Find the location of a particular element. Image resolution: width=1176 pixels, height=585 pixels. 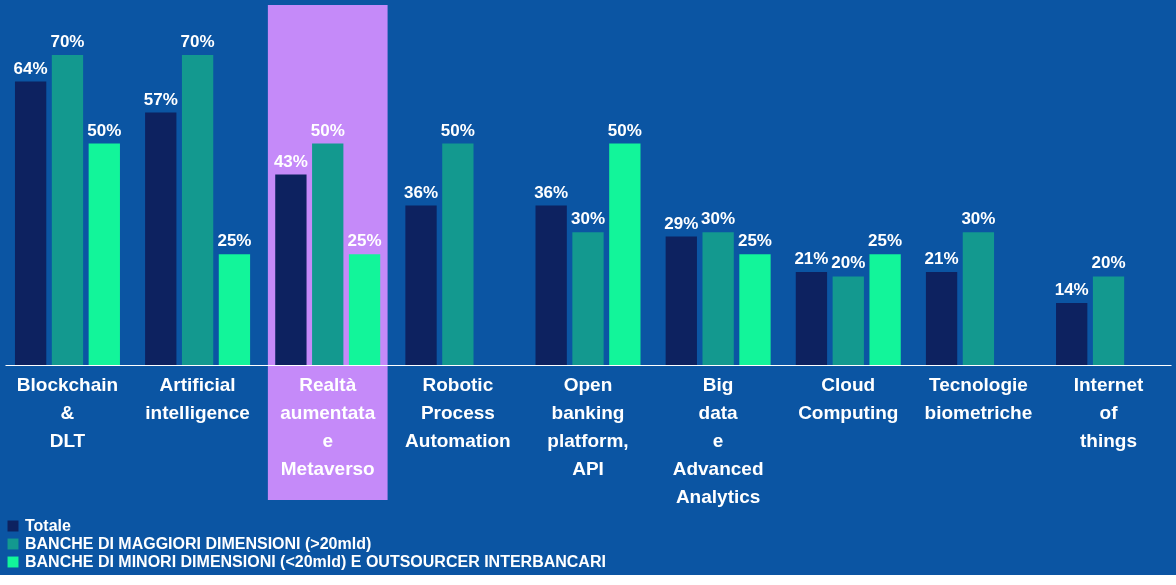

legend-label: Totale is located at coordinates (48, 525).